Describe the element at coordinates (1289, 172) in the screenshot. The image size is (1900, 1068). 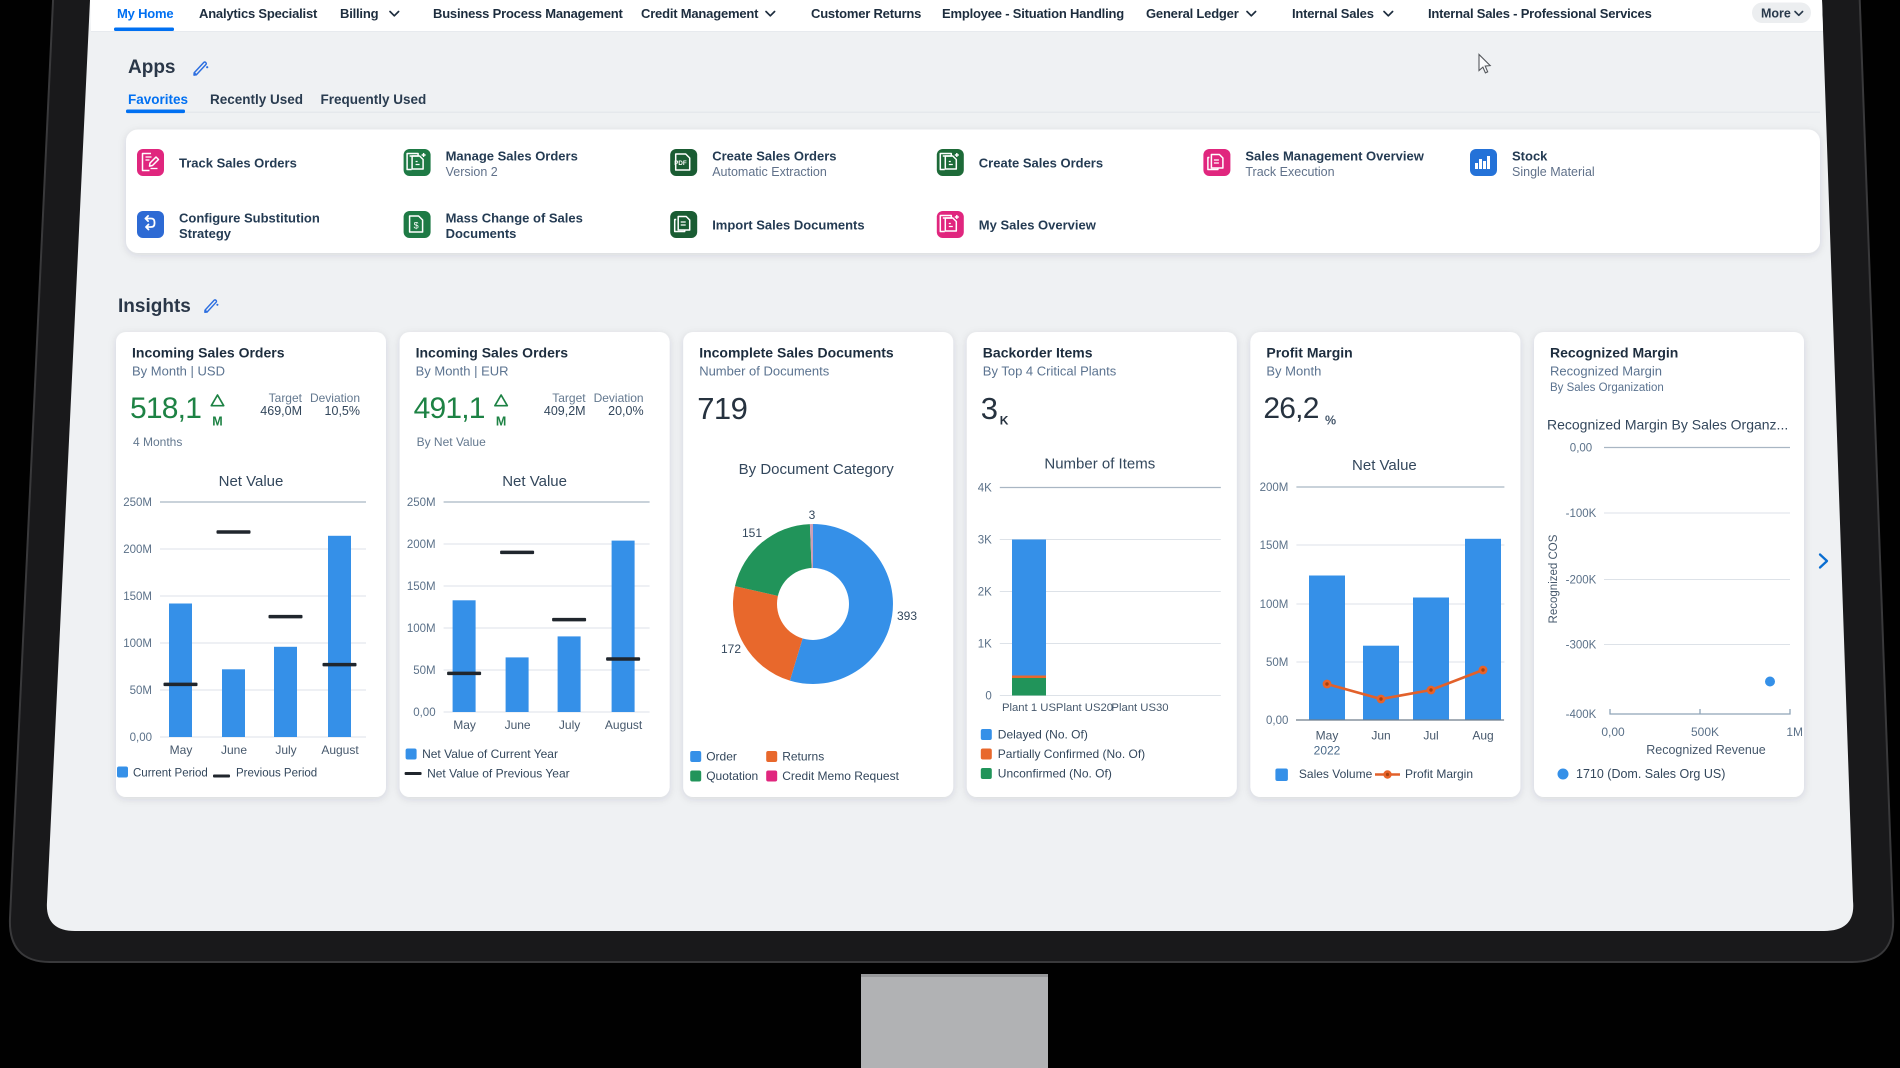
I see `svg-text: Track Execution` at that location.